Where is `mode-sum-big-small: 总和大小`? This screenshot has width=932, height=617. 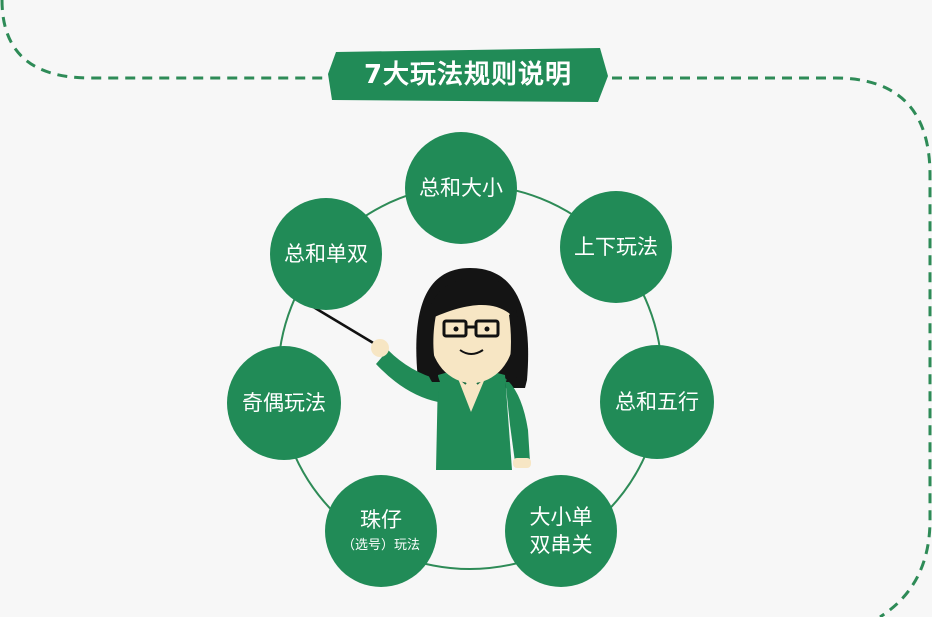 mode-sum-big-small: 总和大小 is located at coordinates (461, 188).